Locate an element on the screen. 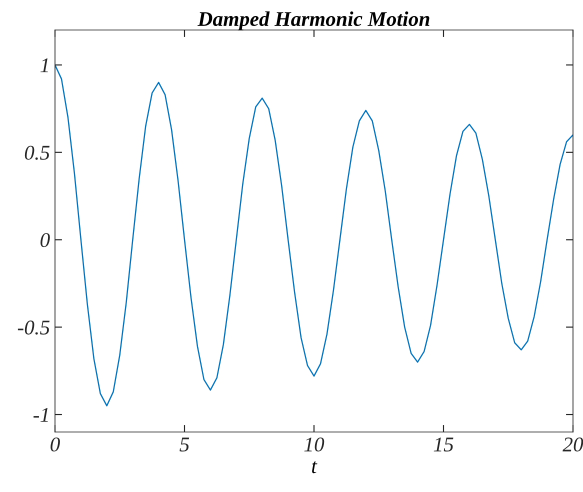 The width and height of the screenshot is (583, 492). x-tick-label: 20 is located at coordinates (572, 444).